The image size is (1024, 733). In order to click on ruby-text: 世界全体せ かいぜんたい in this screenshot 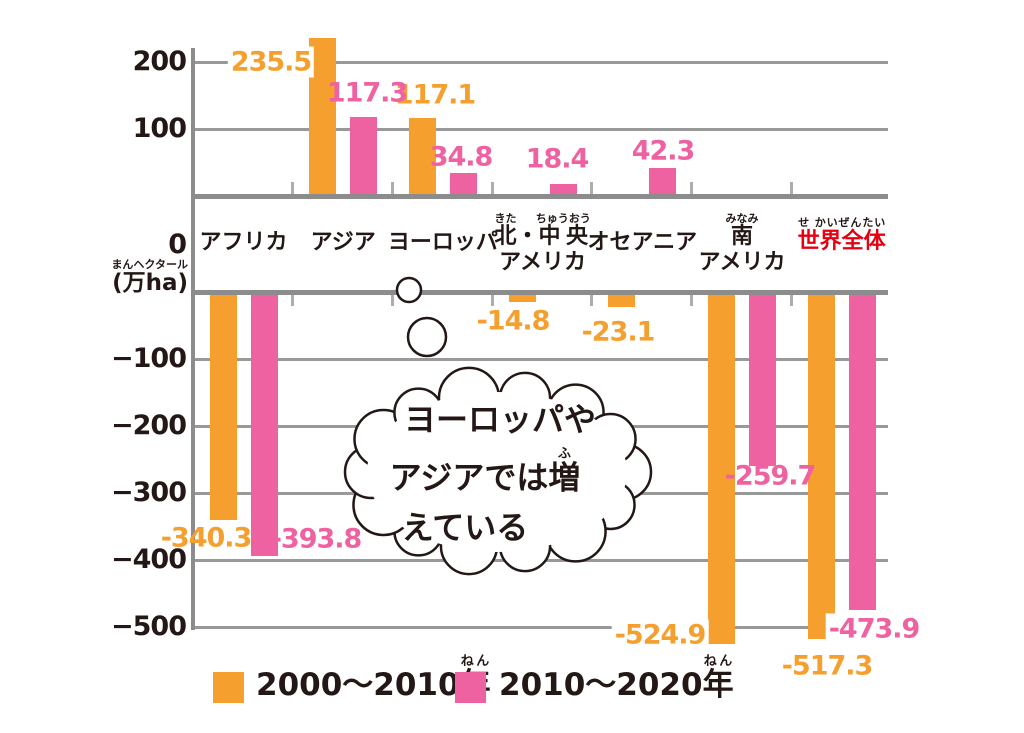, I will do `click(841, 235)`.